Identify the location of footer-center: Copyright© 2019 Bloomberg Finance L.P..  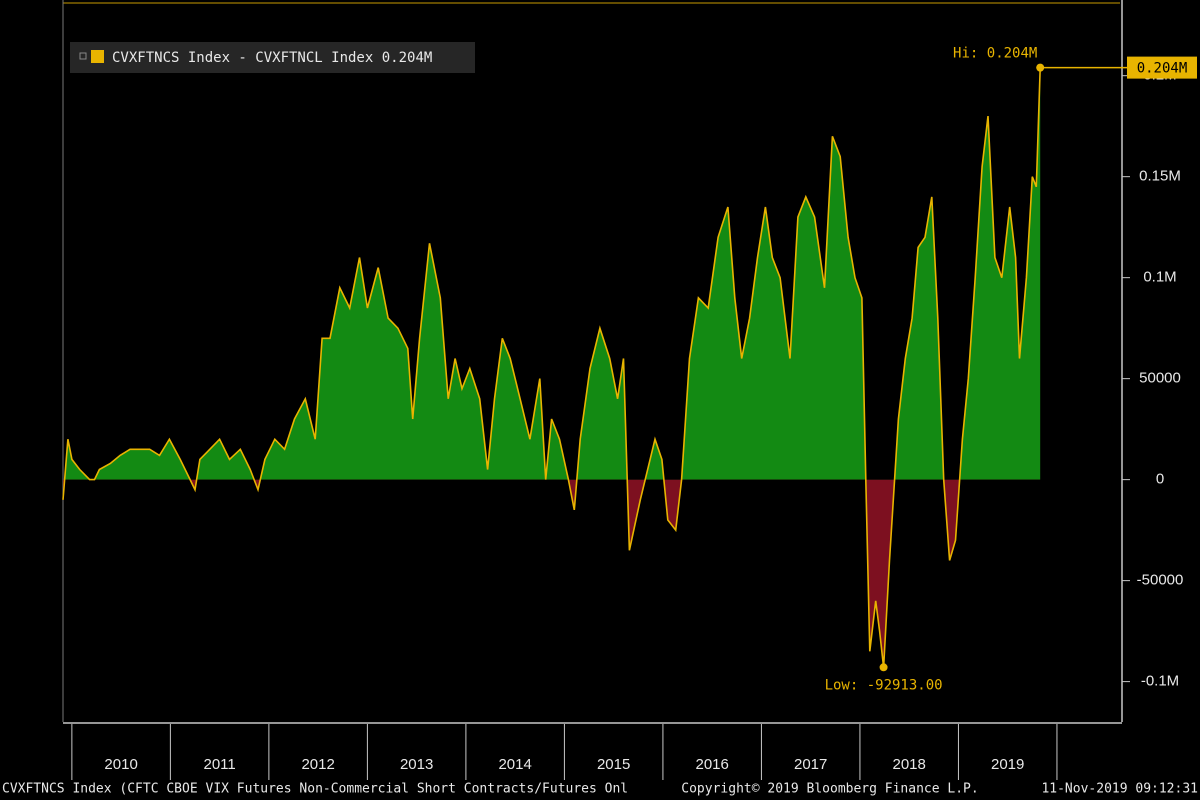
(829, 789).